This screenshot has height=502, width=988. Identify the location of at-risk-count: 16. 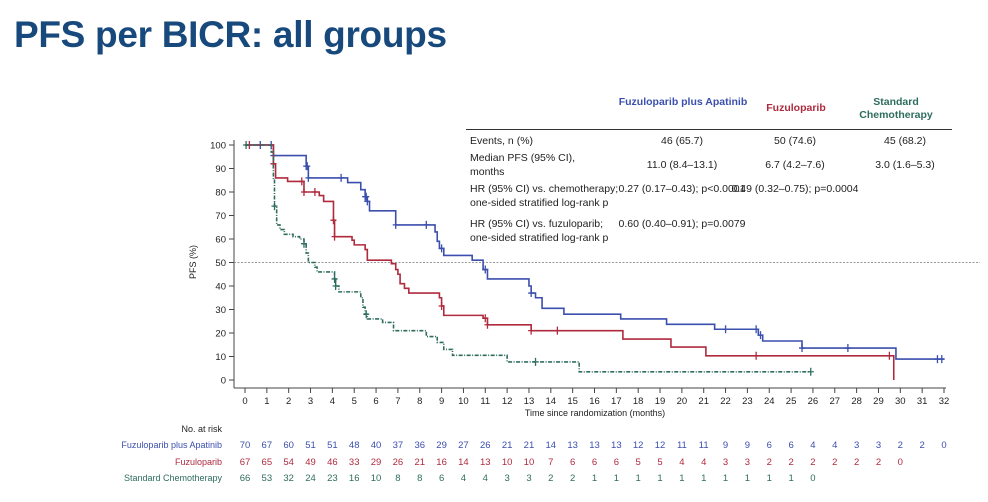
(441, 462).